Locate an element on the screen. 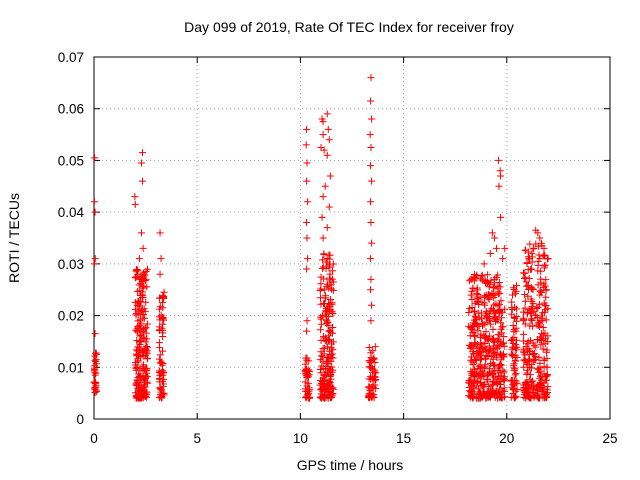 The width and height of the screenshot is (640, 480). x-tick-label: 10 is located at coordinates (300, 438).